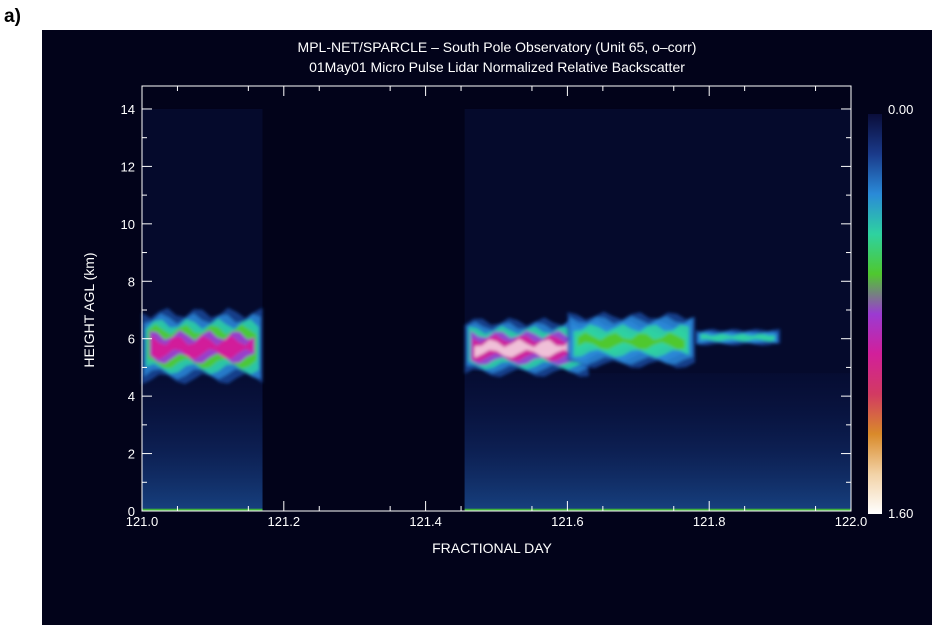 The image size is (932, 625). What do you see at coordinates (131, 339) in the screenshot?
I see `y-tick-label: 6` at bounding box center [131, 339].